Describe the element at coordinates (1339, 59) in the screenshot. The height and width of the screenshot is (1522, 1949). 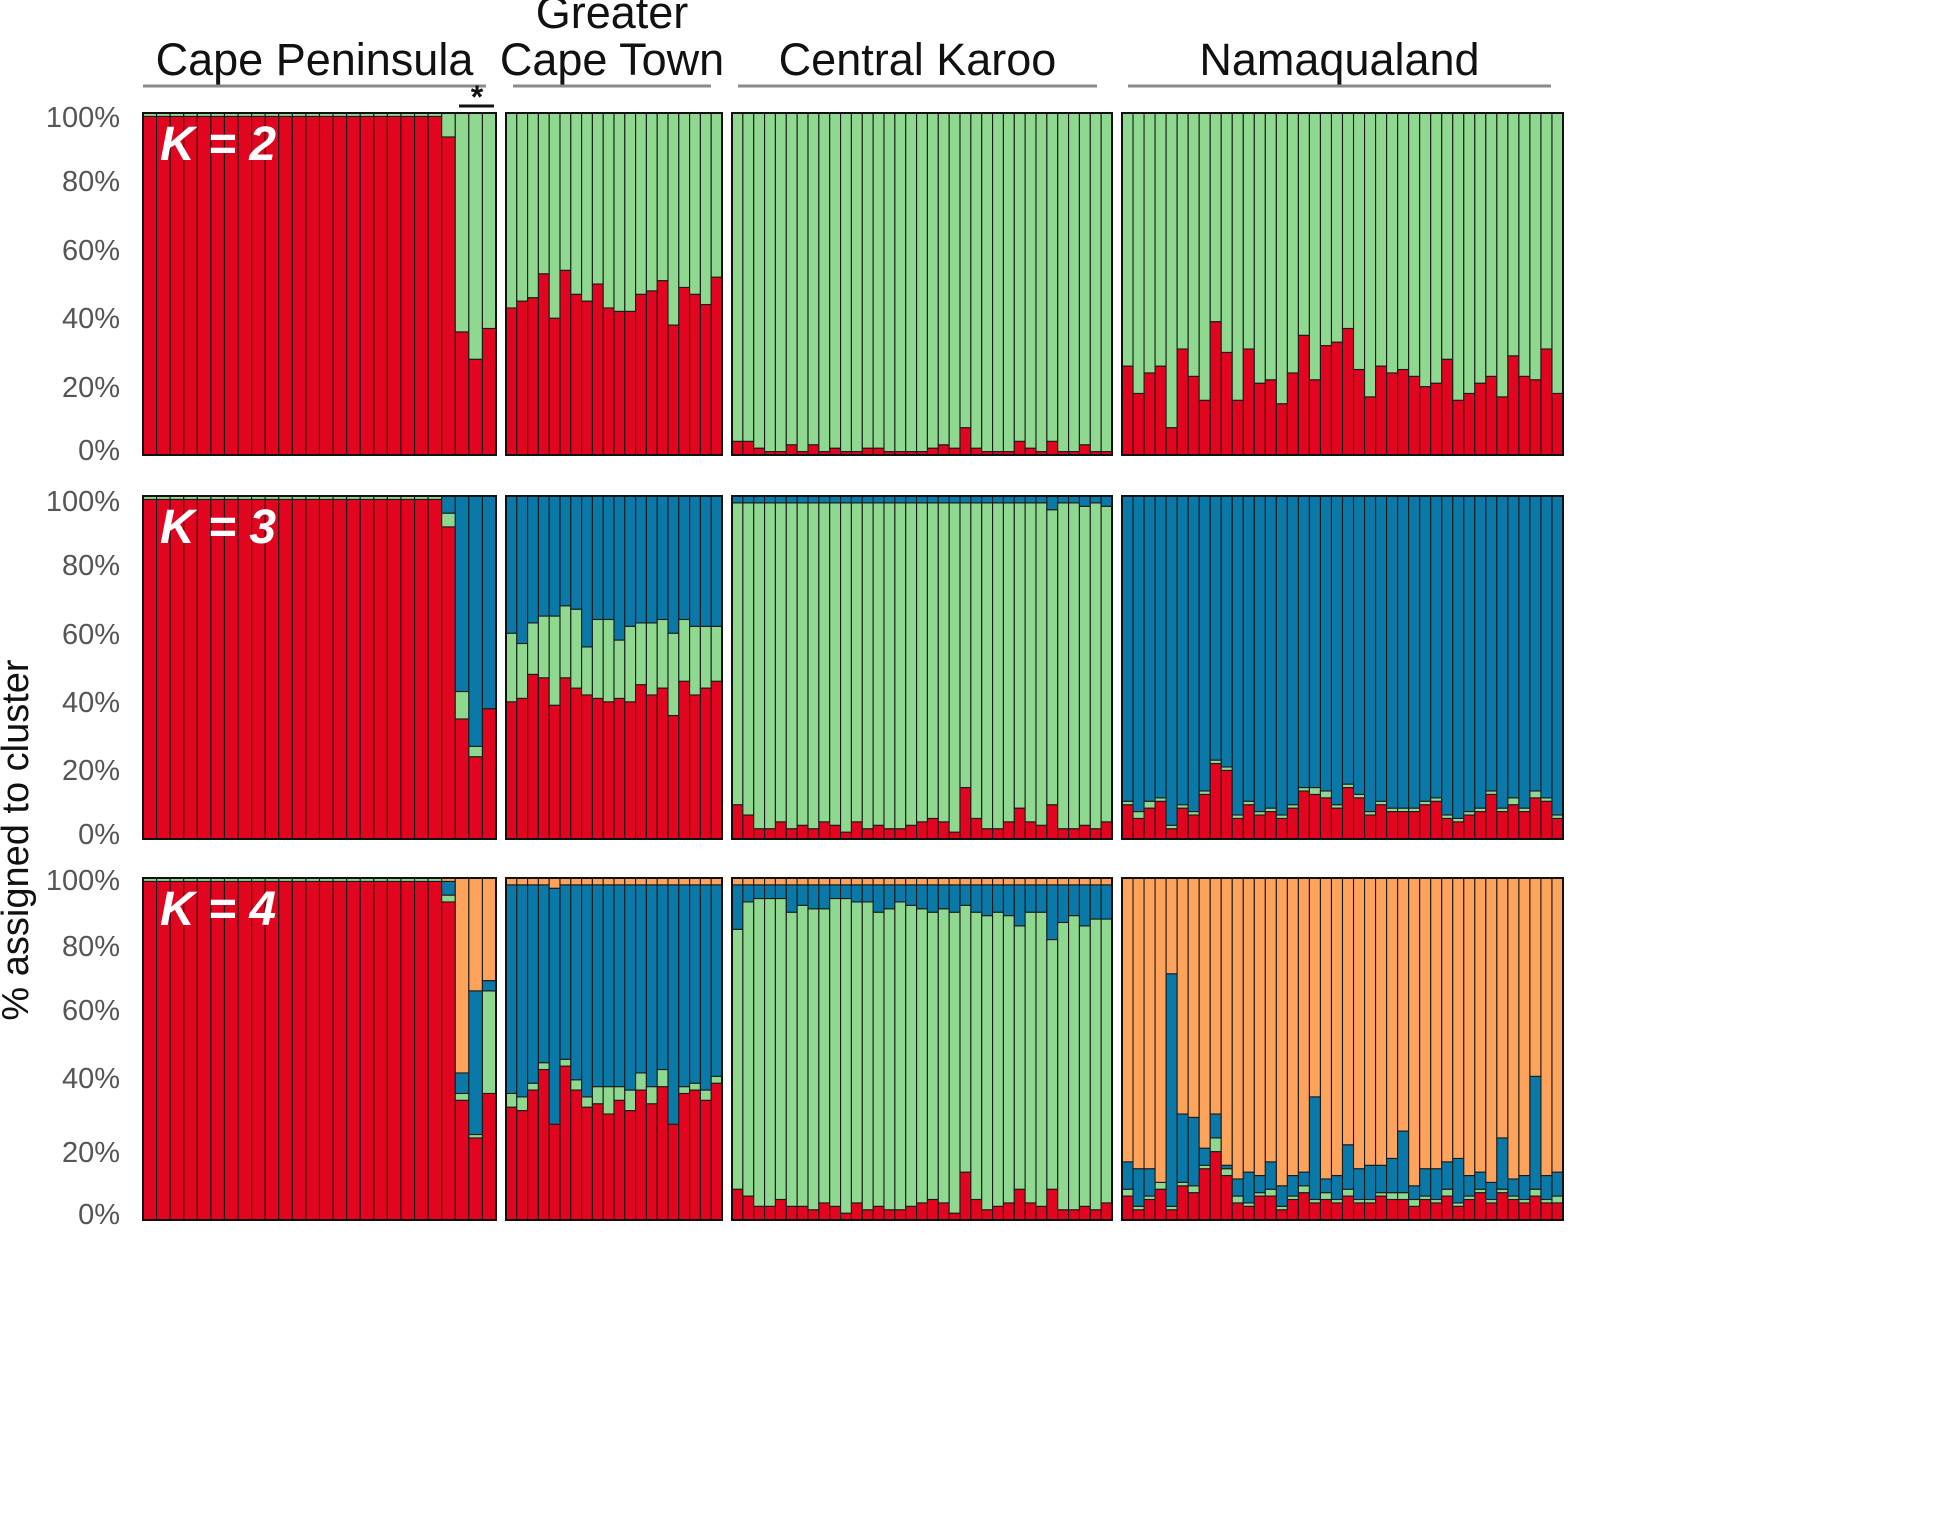
I see `region-title-3: Namaqualand` at that location.